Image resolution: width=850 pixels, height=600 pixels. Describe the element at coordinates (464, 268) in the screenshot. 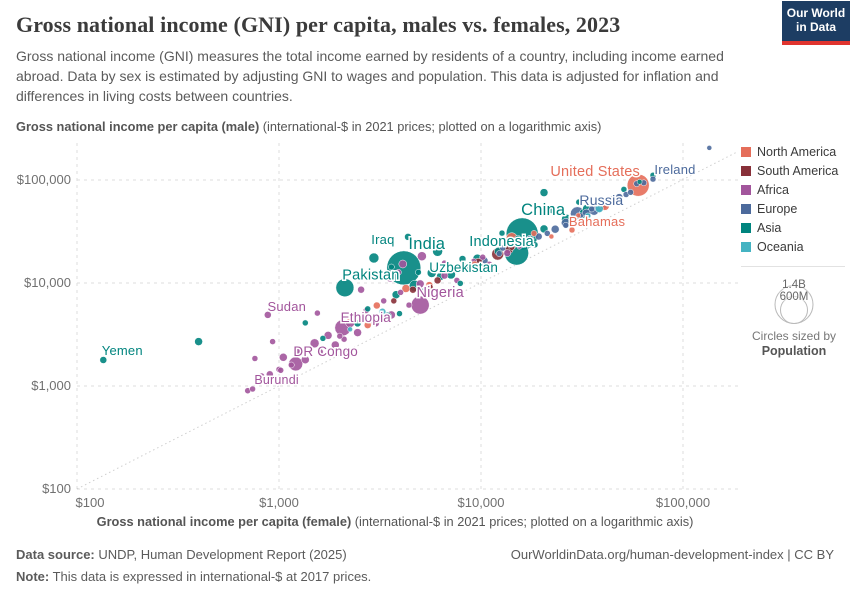

I see `country-label-uzbekistan: Uzbekistan` at that location.